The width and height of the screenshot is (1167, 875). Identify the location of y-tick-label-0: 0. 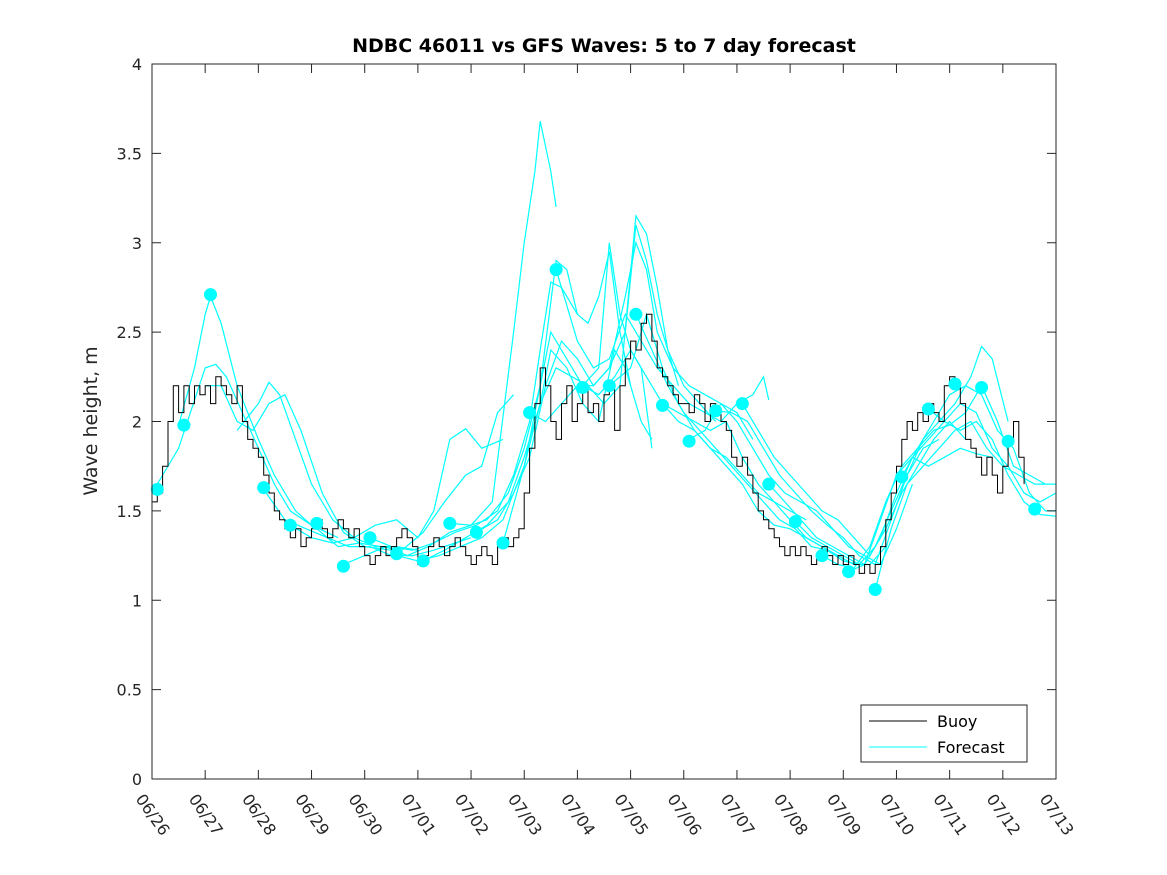
(137, 779).